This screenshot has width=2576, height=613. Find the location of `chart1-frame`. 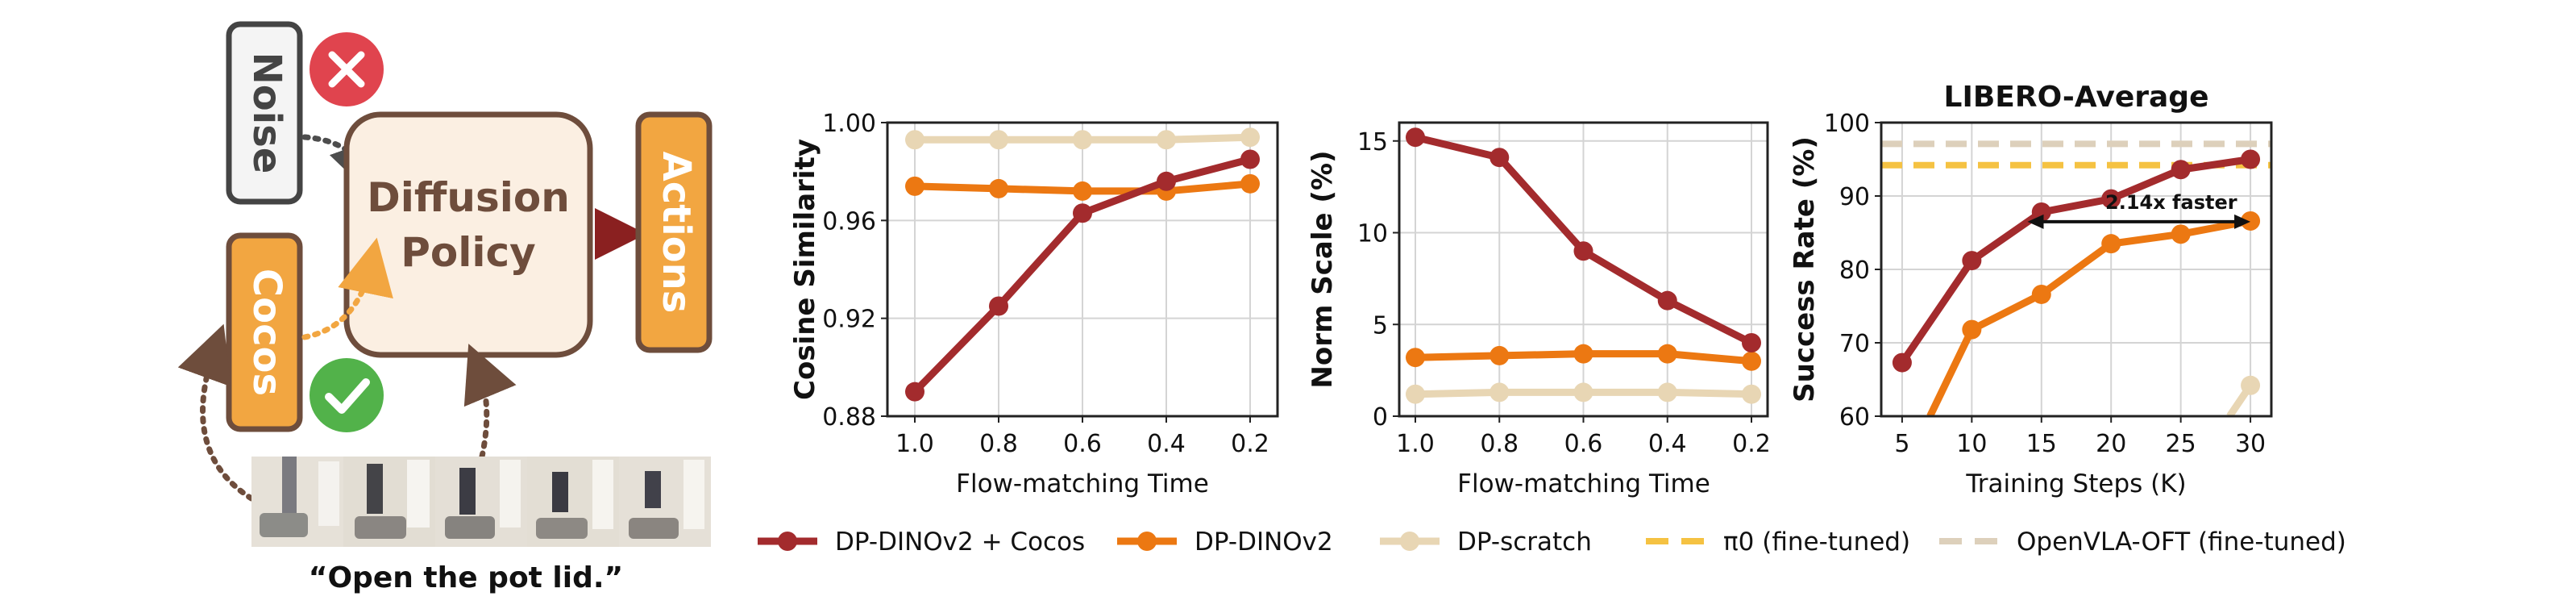

chart1-frame is located at coordinates (1082, 269).